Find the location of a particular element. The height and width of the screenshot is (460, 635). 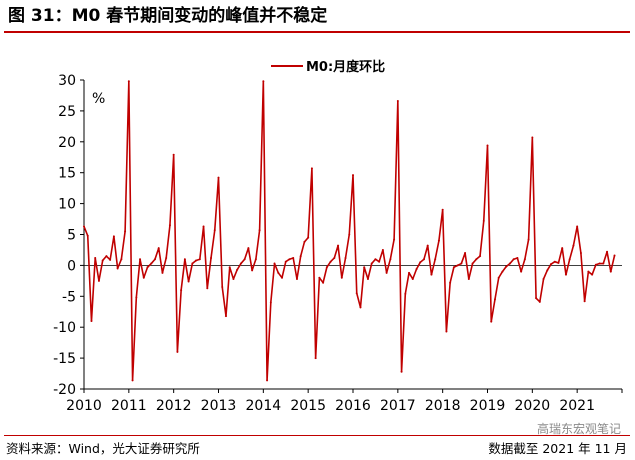

x-tick-label: 2019 is located at coordinates (488, 406).